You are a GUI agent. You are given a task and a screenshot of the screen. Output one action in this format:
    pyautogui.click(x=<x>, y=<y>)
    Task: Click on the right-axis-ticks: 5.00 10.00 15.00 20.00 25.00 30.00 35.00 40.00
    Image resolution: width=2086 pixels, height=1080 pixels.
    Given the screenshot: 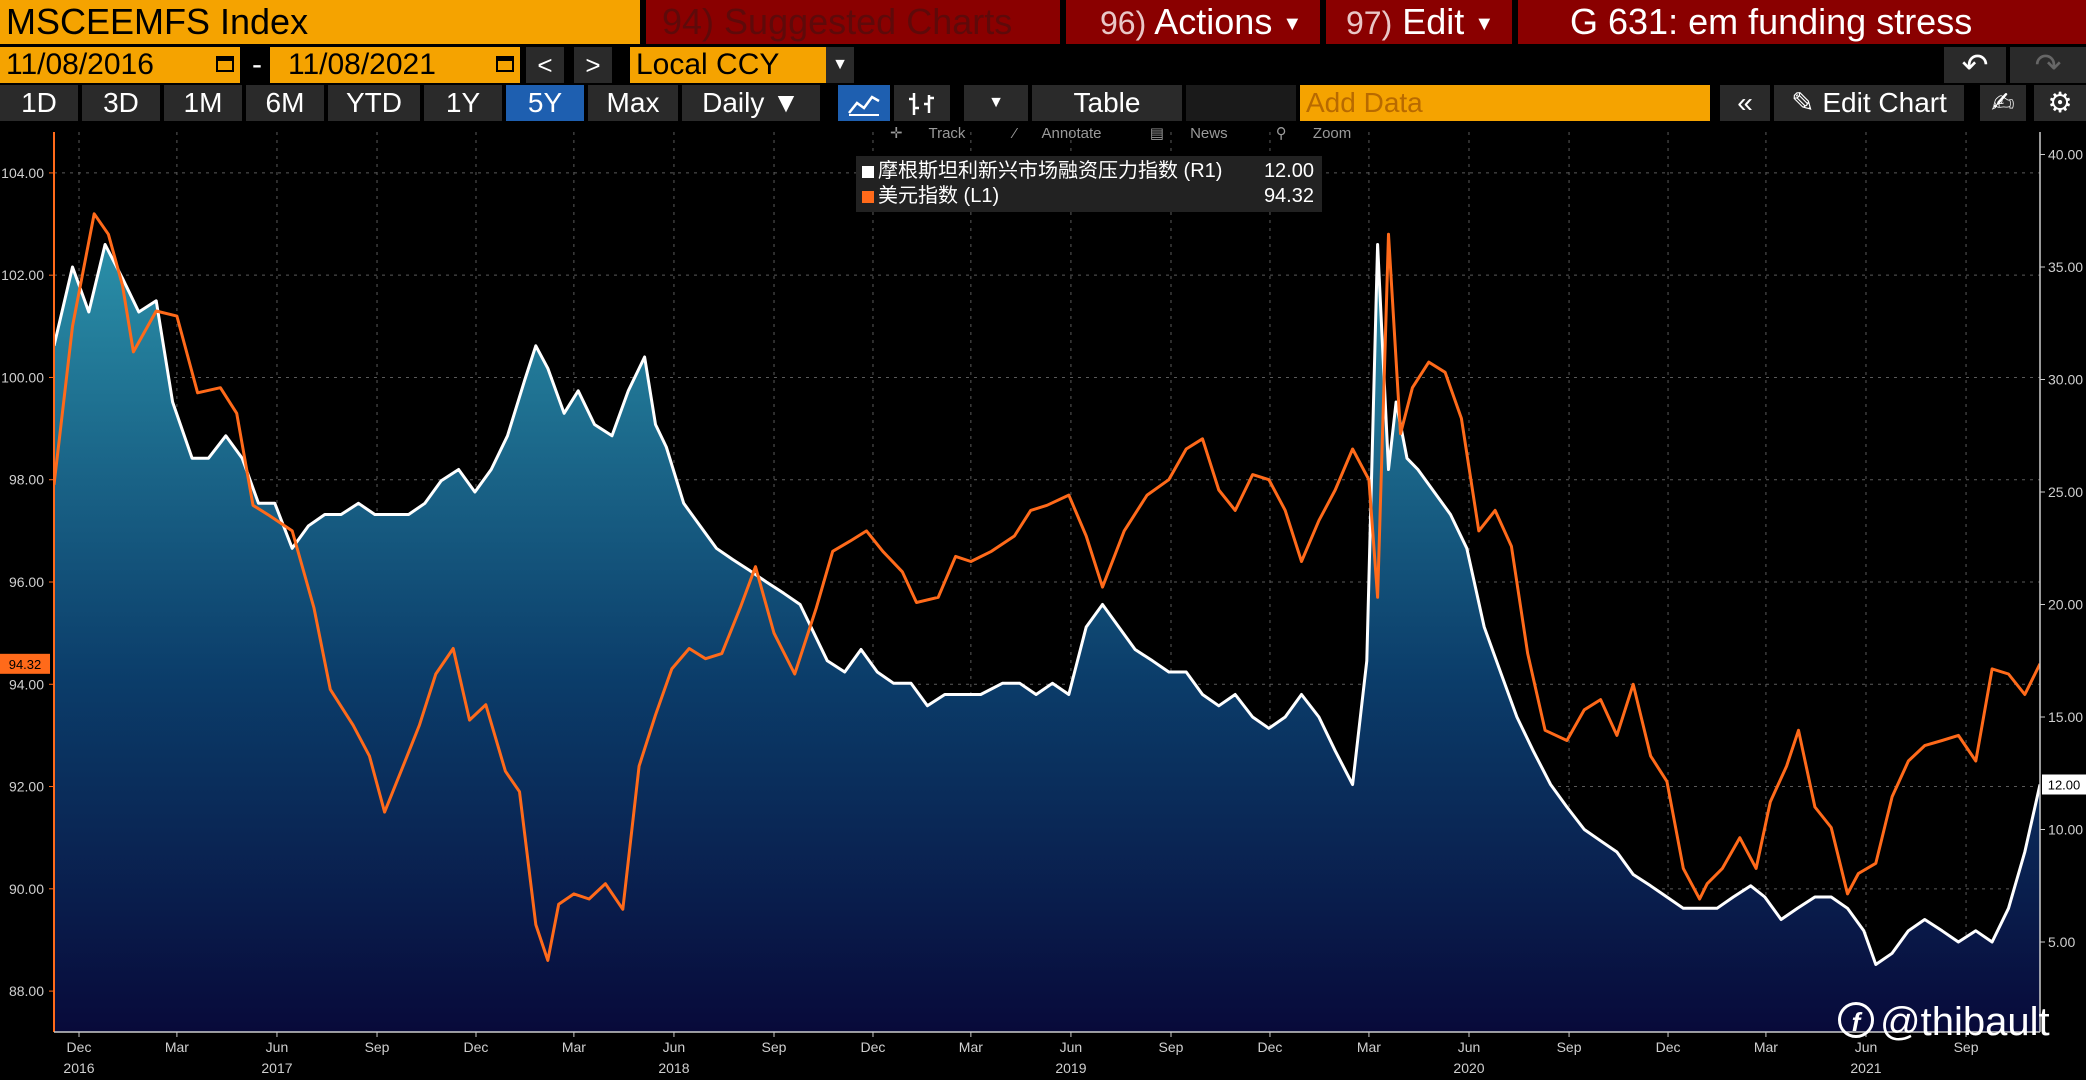 What is the action you would take?
    pyautogui.click(x=2061, y=548)
    